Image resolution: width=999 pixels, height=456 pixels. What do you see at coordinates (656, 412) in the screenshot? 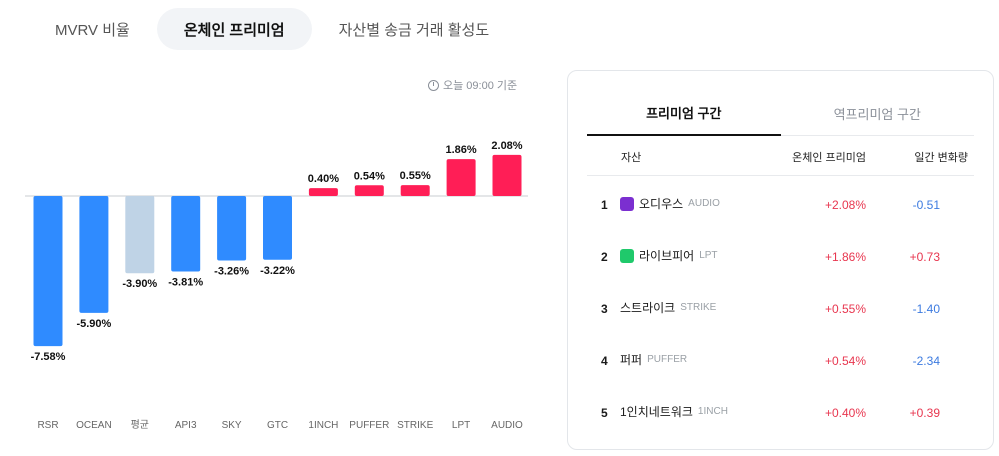
I see `asset-name: 1인치네트워크` at bounding box center [656, 412].